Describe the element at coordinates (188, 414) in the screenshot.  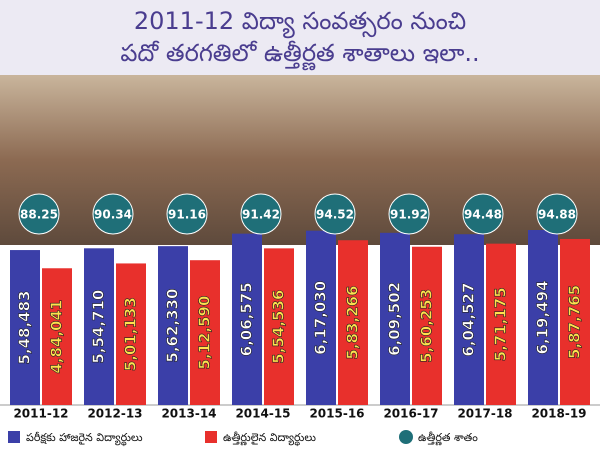
I see `x-tick-label: 2013-14` at that location.